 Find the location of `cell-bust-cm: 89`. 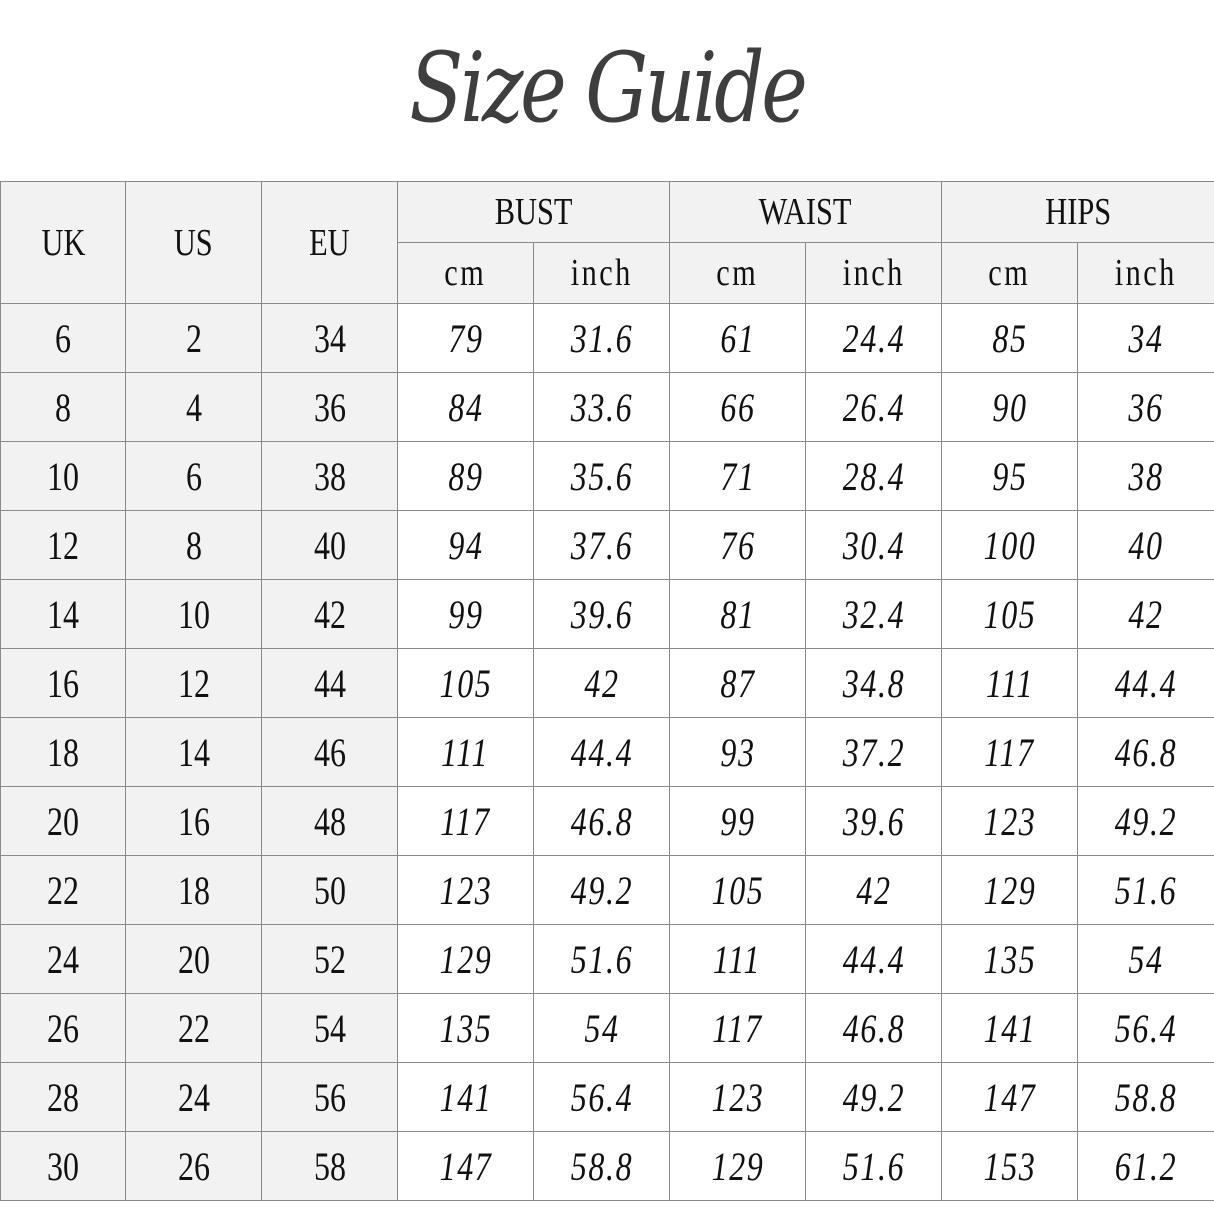

cell-bust-cm: 89 is located at coordinates (465, 476).